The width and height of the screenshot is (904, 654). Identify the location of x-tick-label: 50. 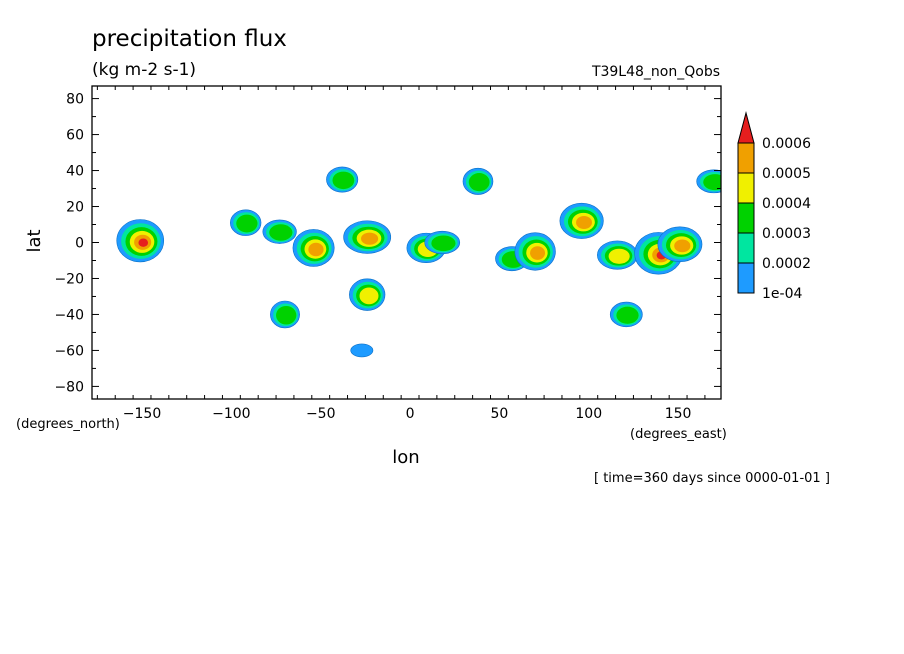
(500, 414).